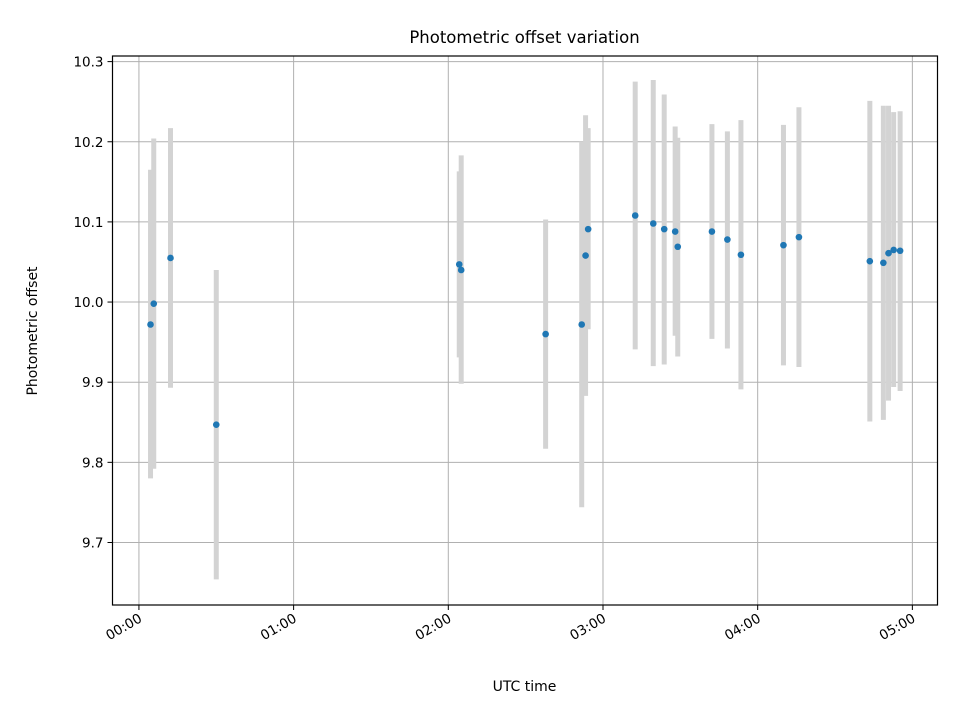 Image resolution: width=960 pixels, height=720 pixels. I want to click on y-axis-label: Photometric offset, so click(33, 331).